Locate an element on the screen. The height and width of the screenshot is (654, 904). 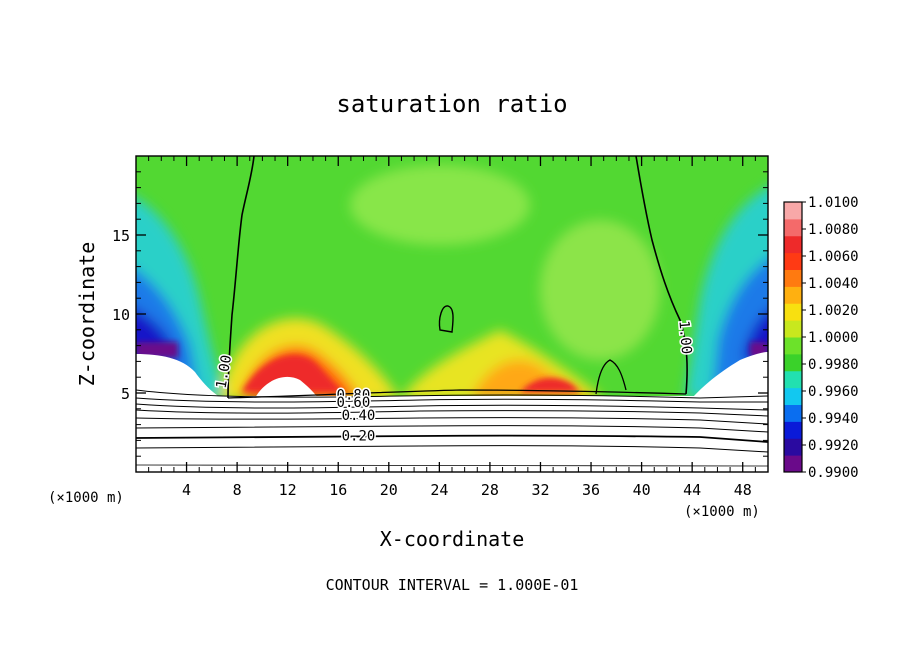
y-tick-label: 10 is located at coordinates (121, 315).